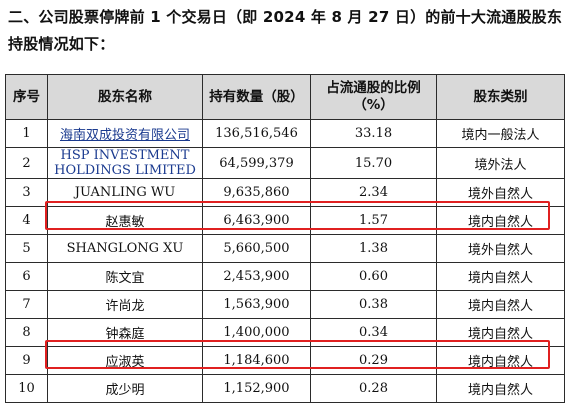 This screenshot has width=573, height=403. What do you see at coordinates (256, 192) in the screenshot?
I see `cell-shares: 9,635,860` at bounding box center [256, 192].